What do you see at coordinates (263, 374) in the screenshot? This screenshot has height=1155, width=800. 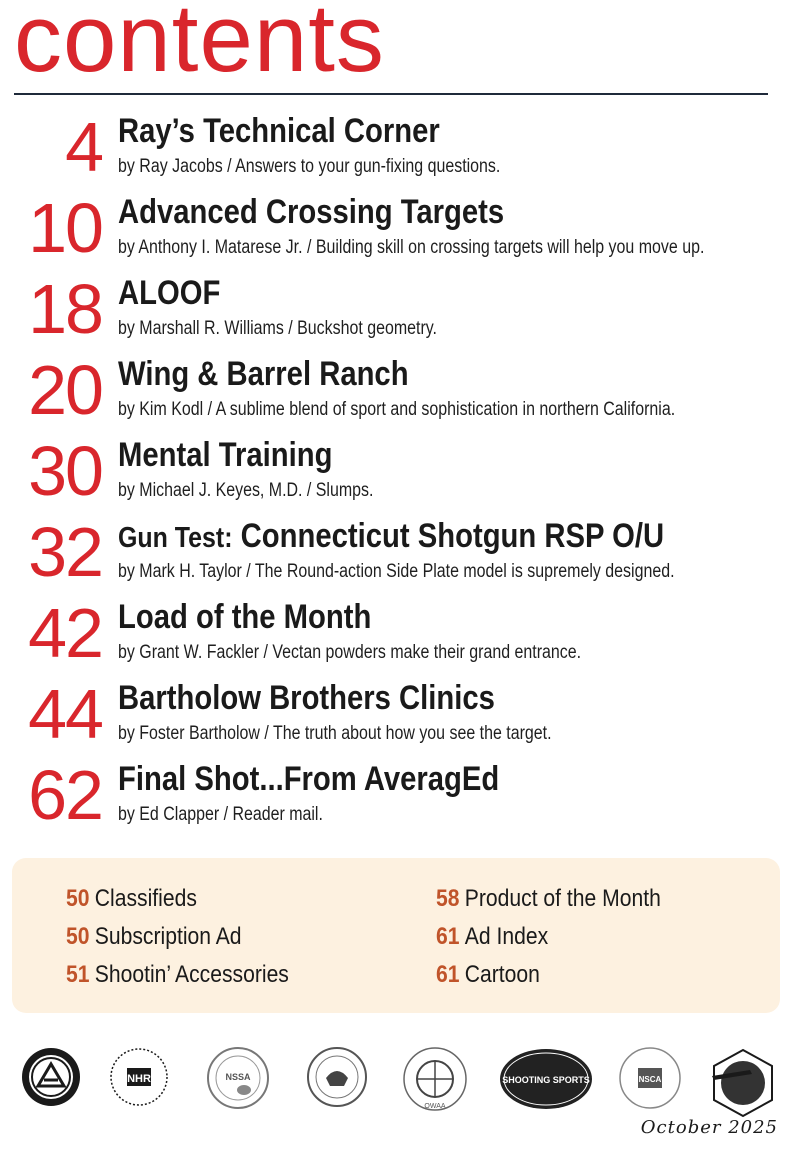 I see `entry-title: Wing & Barrel Ranch` at bounding box center [263, 374].